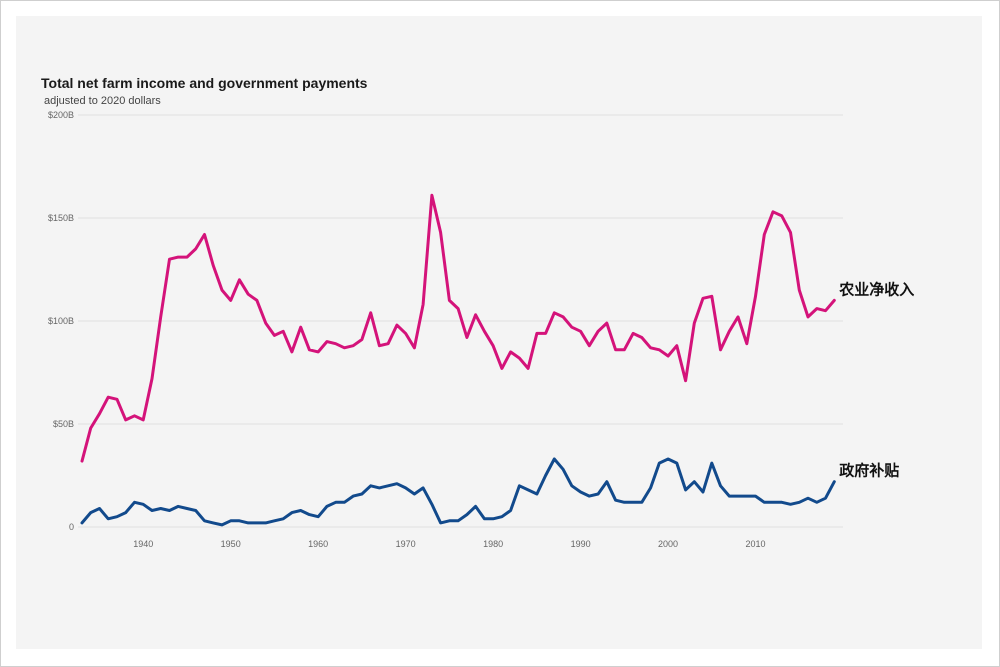  I want to click on chart-subtitle: adjusted to 2020 dollars, so click(102, 101).